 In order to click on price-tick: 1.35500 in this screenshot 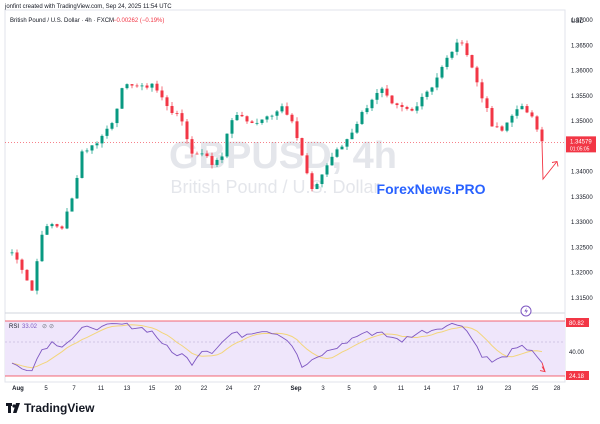, I will do `click(582, 97)`.